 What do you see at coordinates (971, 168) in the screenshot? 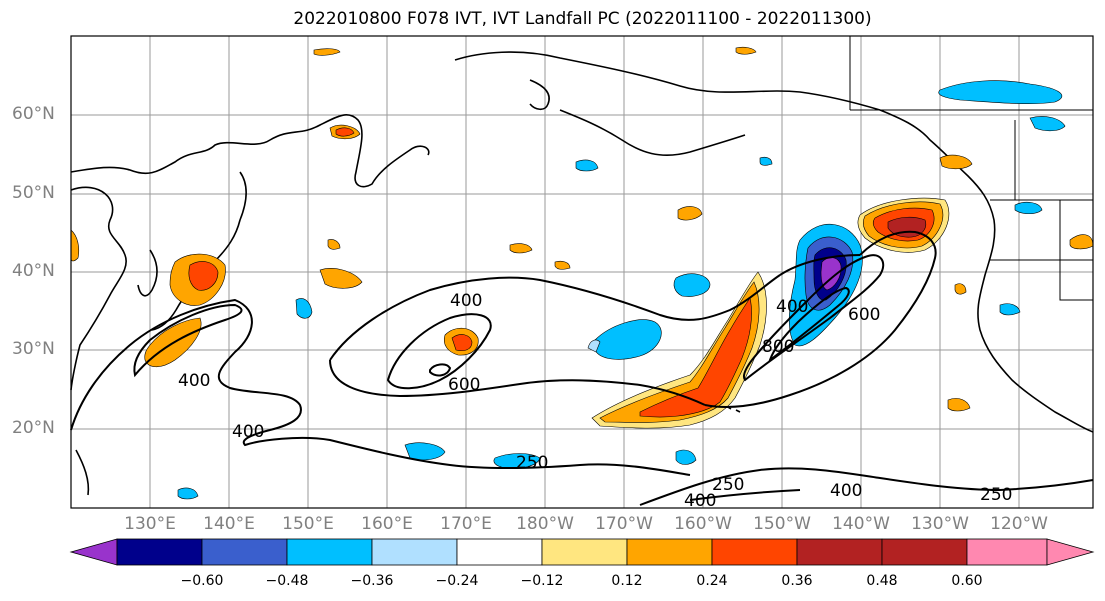
I see `political-borders` at bounding box center [971, 168].